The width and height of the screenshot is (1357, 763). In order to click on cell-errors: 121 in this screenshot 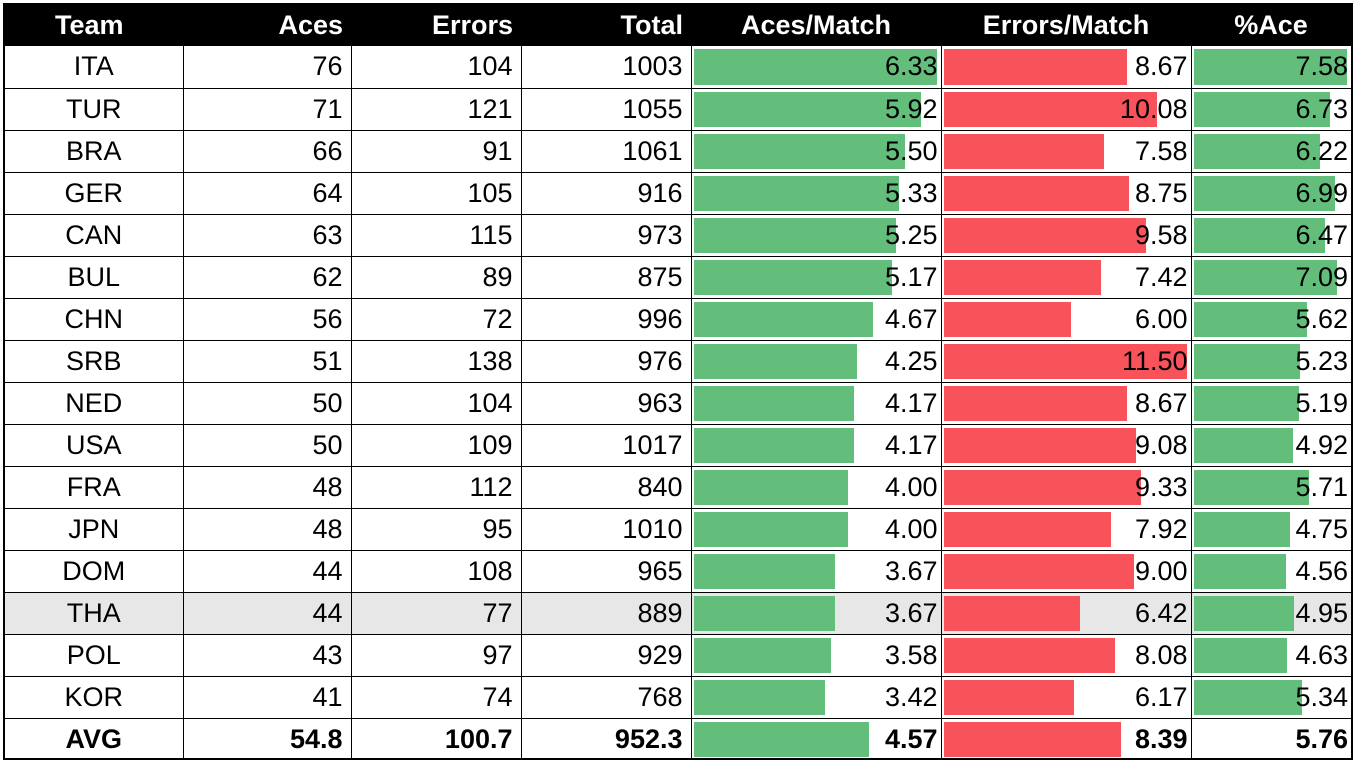, I will do `click(435, 109)`.